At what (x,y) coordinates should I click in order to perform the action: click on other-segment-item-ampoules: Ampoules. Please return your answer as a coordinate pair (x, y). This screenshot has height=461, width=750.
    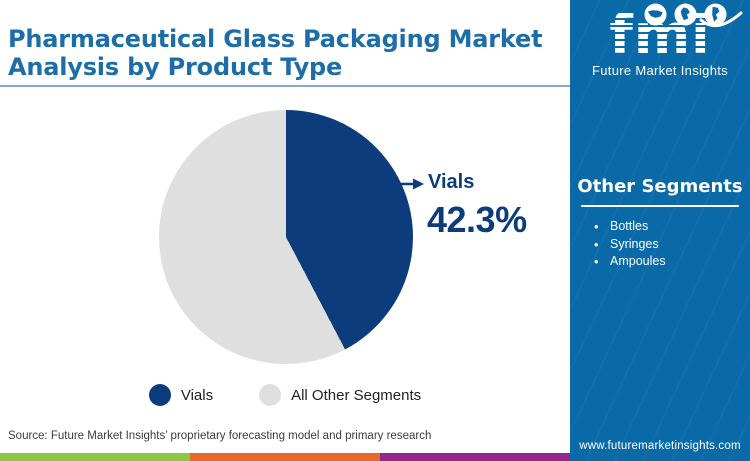
    Looking at the image, I should click on (630, 262).